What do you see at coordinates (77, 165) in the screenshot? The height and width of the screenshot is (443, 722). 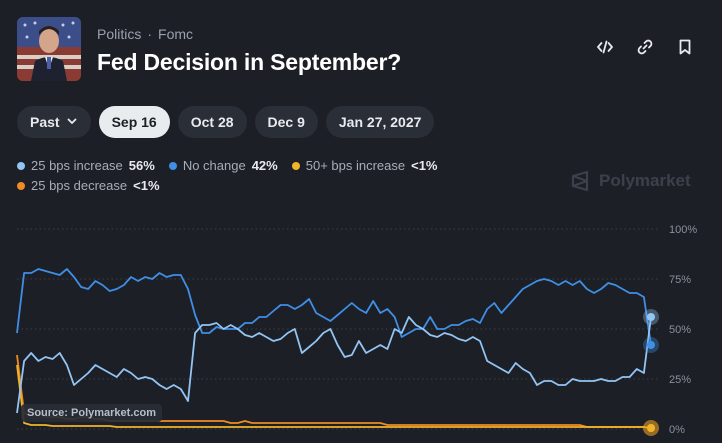 I see `legend-label: 25 bps increase` at bounding box center [77, 165].